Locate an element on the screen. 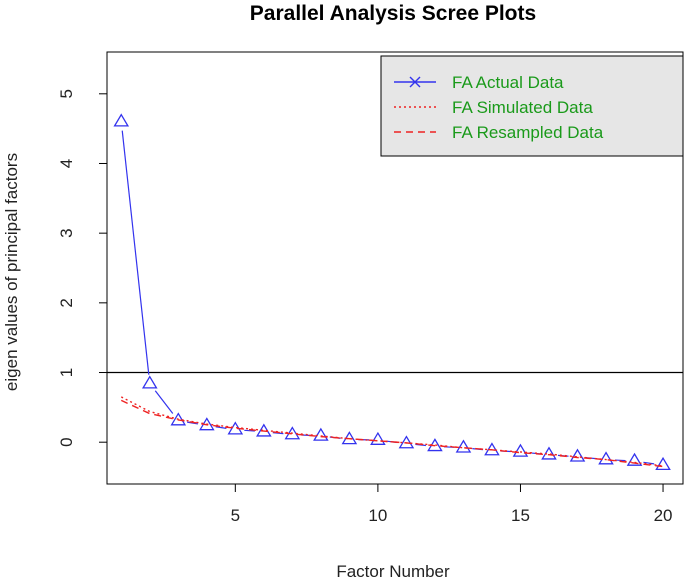  series-line-simulated is located at coordinates (392, 431).